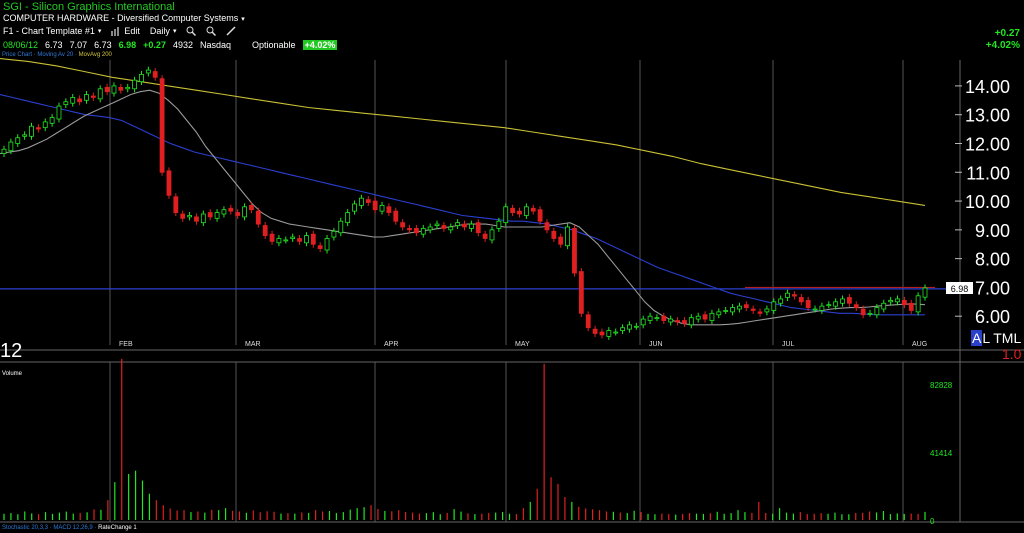 Image resolution: width=1024 pixels, height=533 pixels. What do you see at coordinates (1002, 338) in the screenshot?
I see `altml-text: L TML` at bounding box center [1002, 338].